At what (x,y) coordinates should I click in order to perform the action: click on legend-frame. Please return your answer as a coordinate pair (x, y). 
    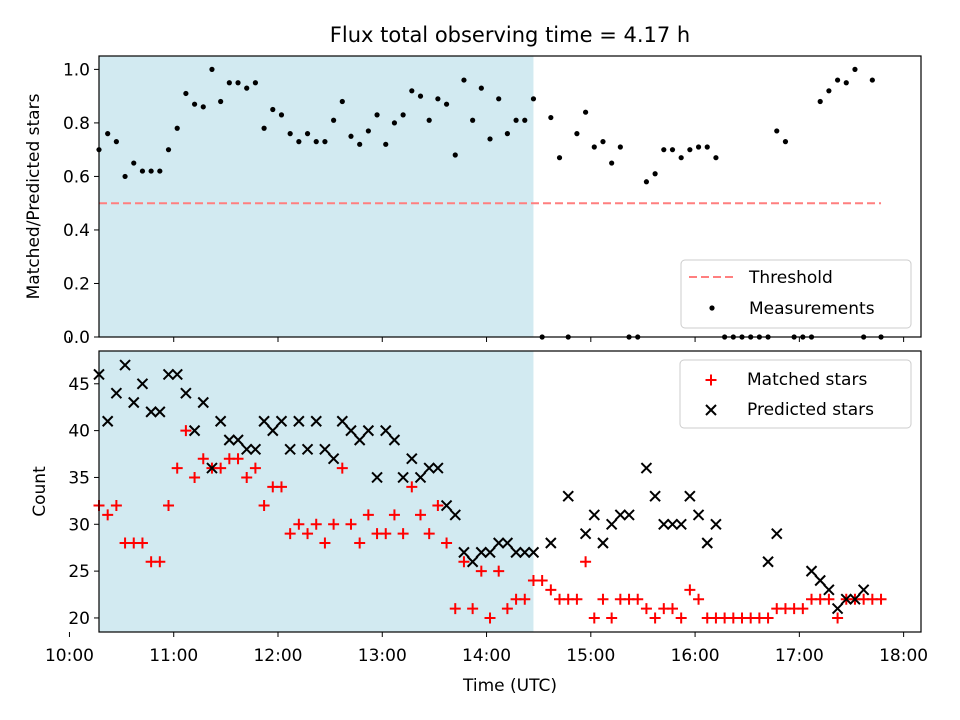
    Looking at the image, I should click on (796, 294).